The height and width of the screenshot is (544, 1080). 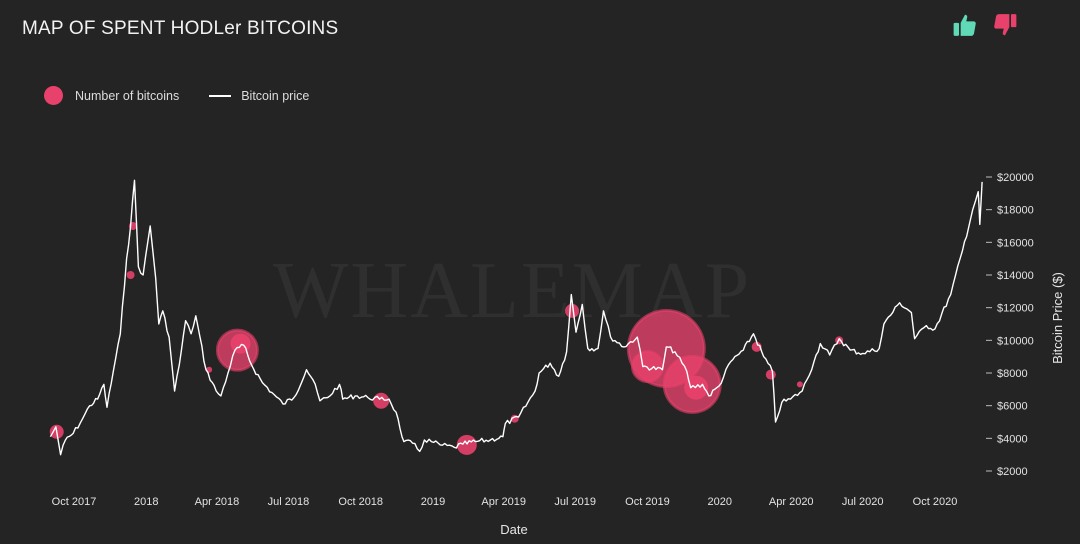 I want to click on y-tick-label: $12000, so click(x=1015, y=309).